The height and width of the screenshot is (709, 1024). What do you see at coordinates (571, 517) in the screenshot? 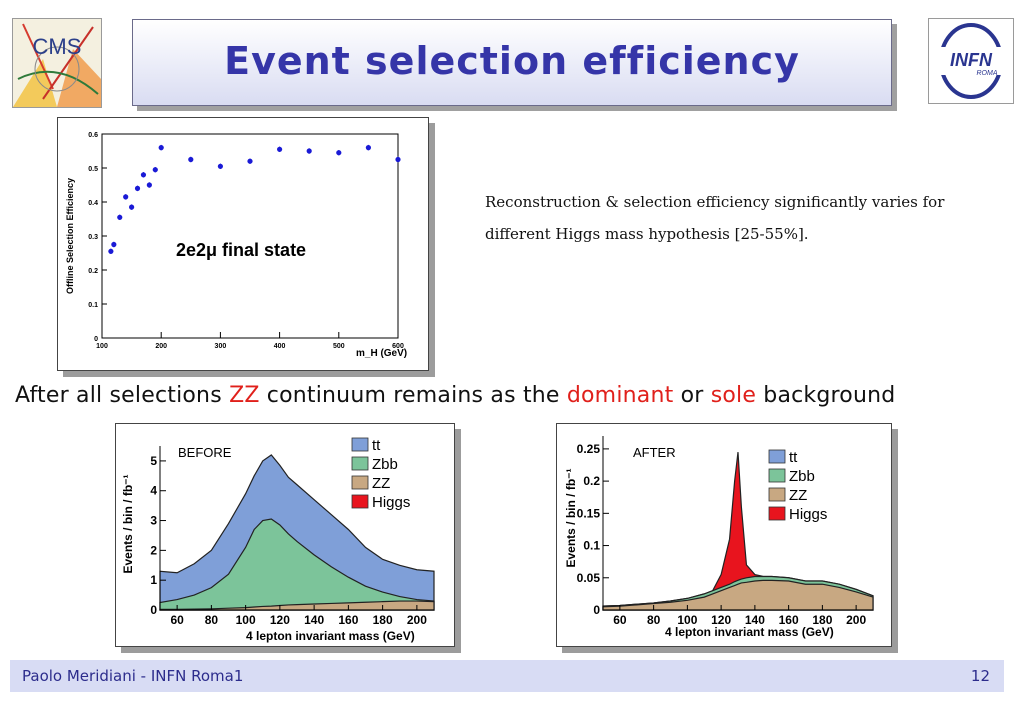
I see `after-y-axis-label: Events / bin / fb⁻¹` at bounding box center [571, 517].